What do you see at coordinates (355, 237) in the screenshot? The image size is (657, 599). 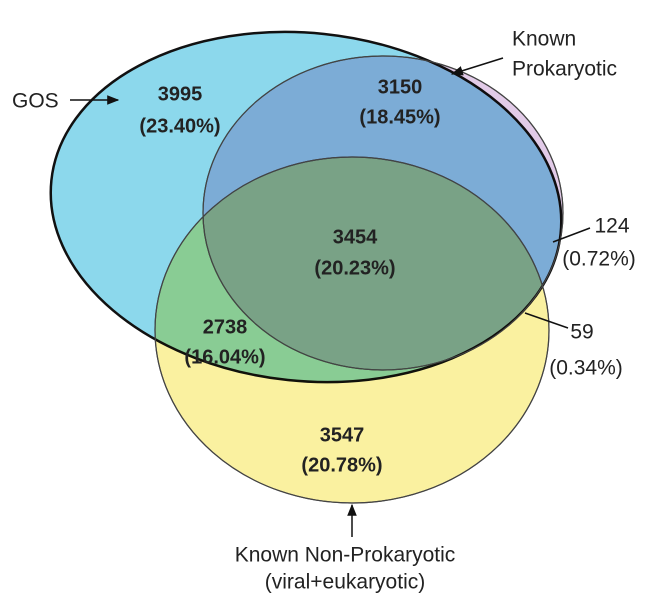 I see `region-count: 3454` at bounding box center [355, 237].